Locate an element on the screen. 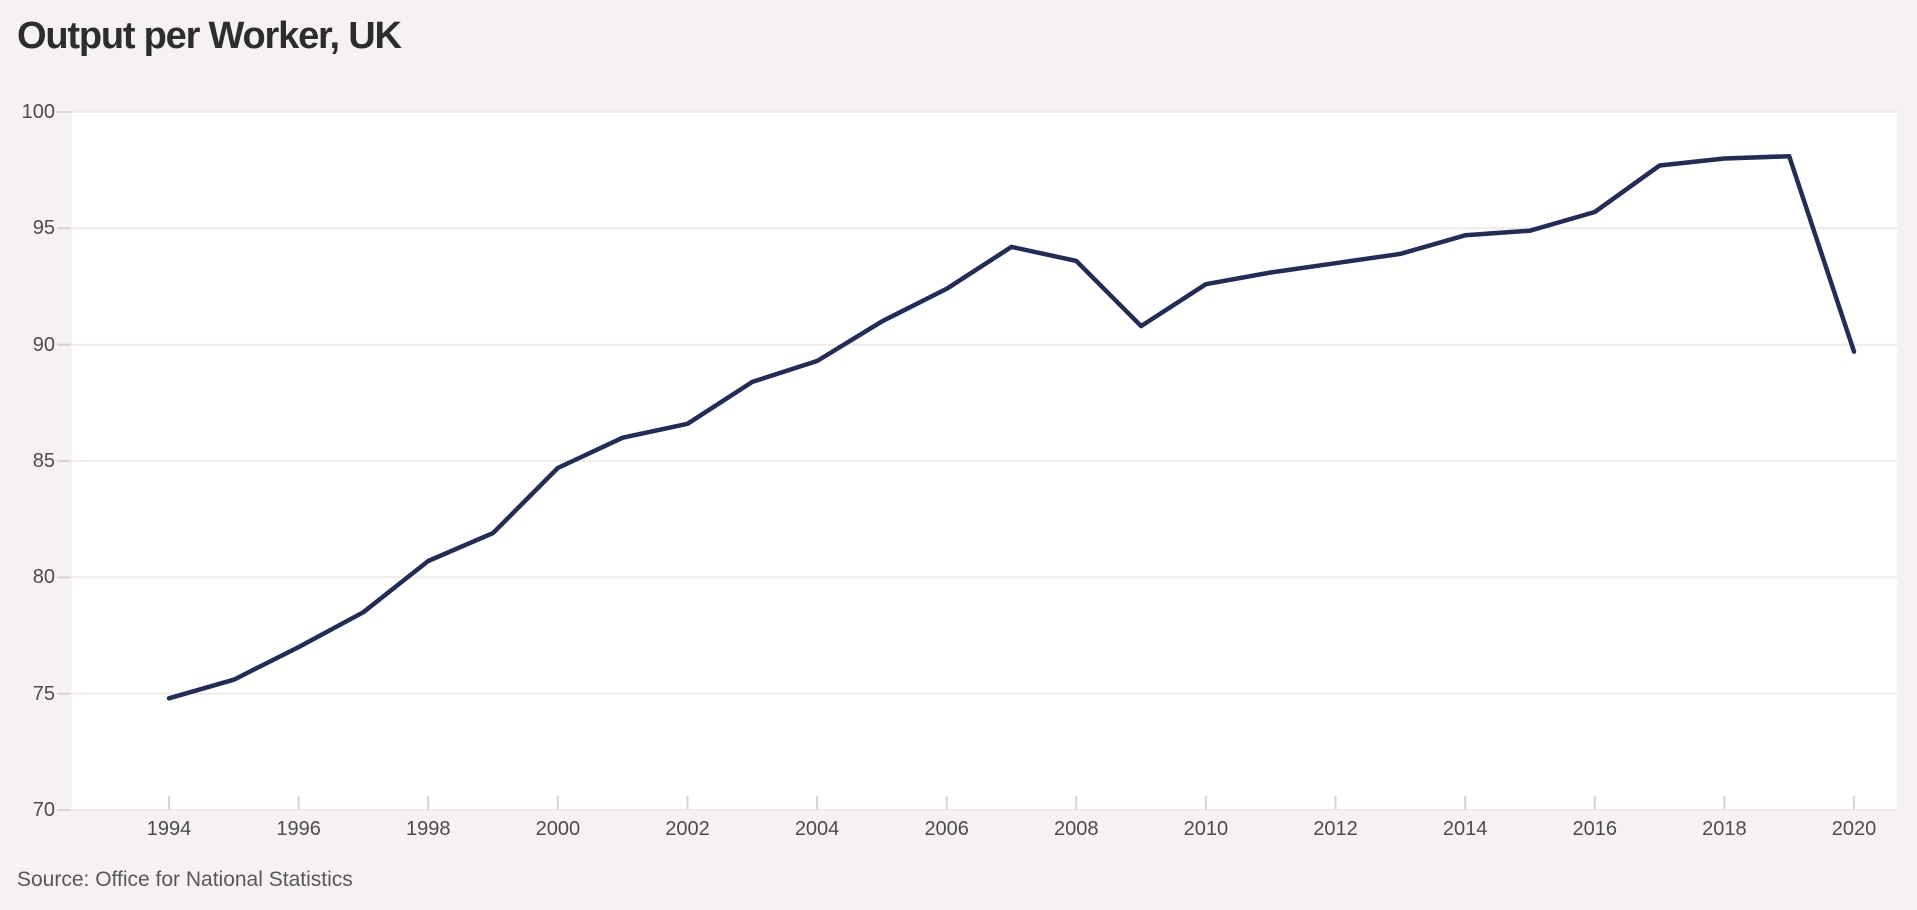  source-note: Source: Office for National Statistics is located at coordinates (185, 879).